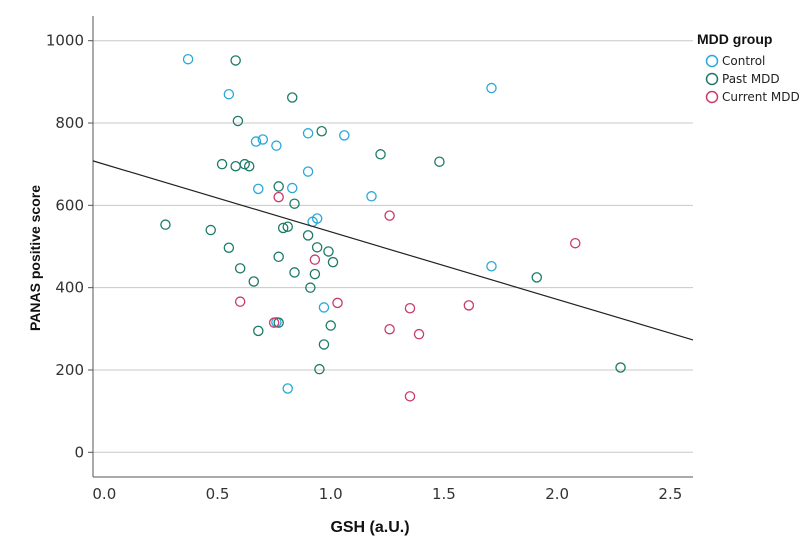 The height and width of the screenshot is (542, 805). Describe the element at coordinates (35, 258) in the screenshot. I see `y-axis-title: PANAS positive score` at that location.